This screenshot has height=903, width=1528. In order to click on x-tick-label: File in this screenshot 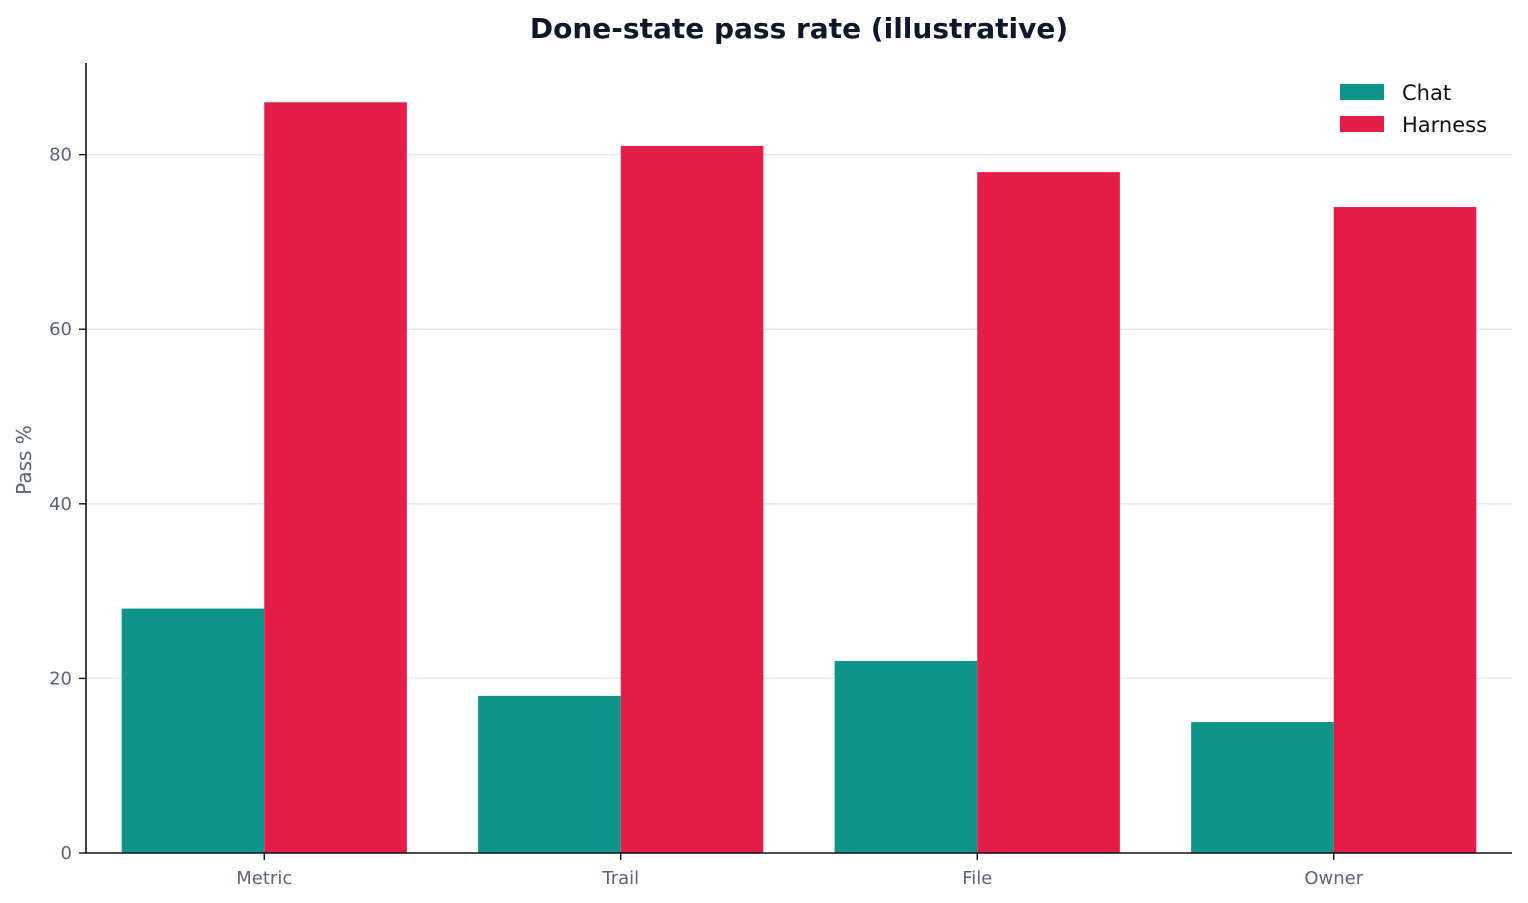, I will do `click(977, 878)`.